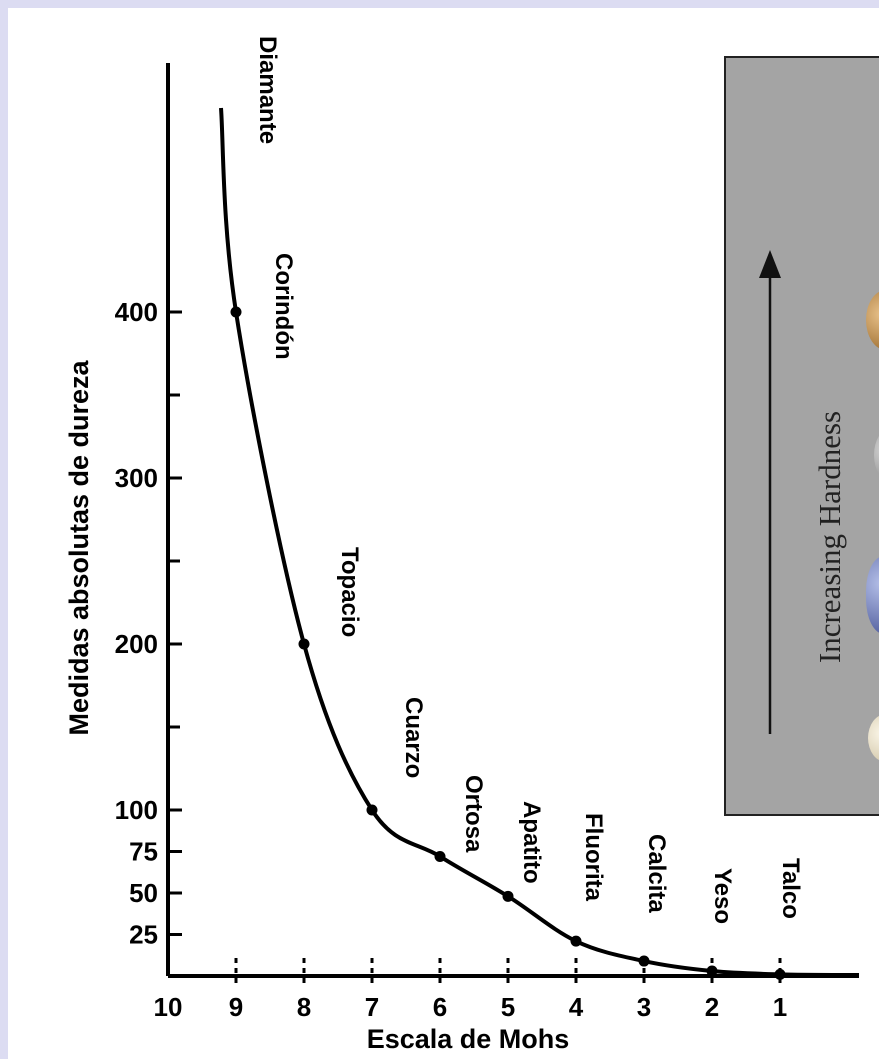 The width and height of the screenshot is (879, 1059). Describe the element at coordinates (770, 492) in the screenshot. I see `arrow-up-icon` at that location.